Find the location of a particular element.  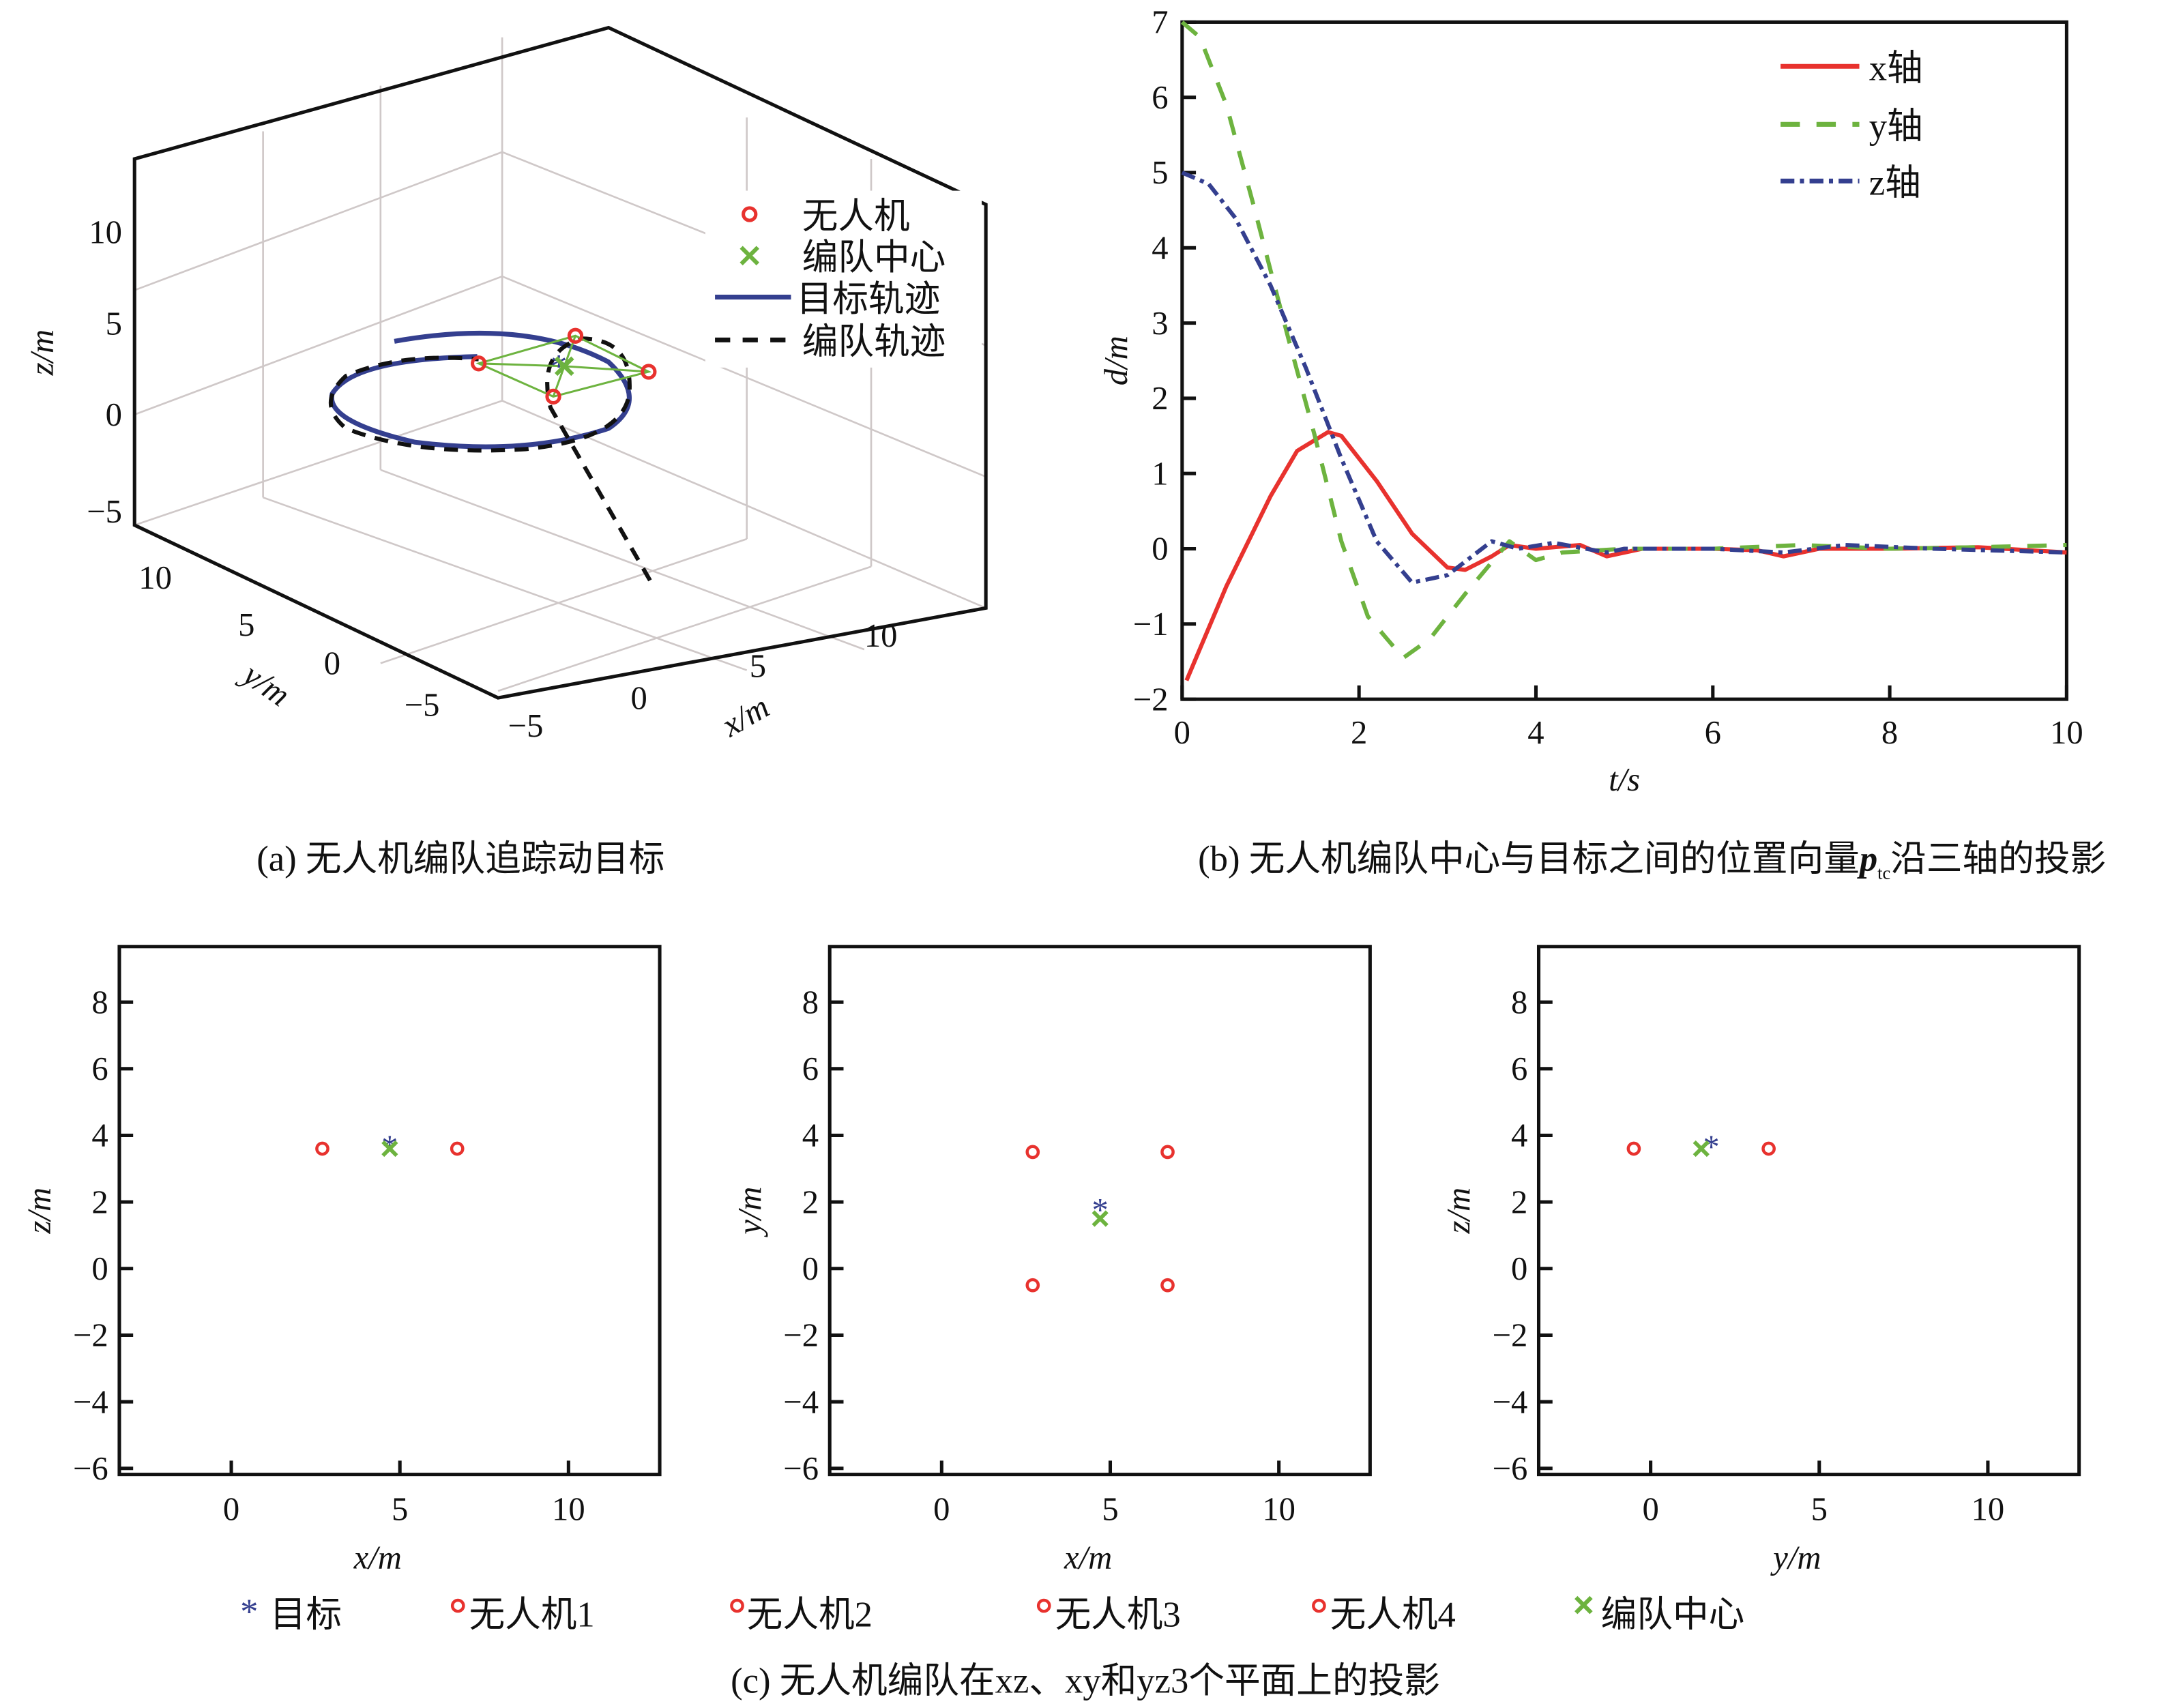

z-ticks: 10 5 0 −5 10 5 0 −5 −5 0 5 10 is located at coordinates (492, 479).